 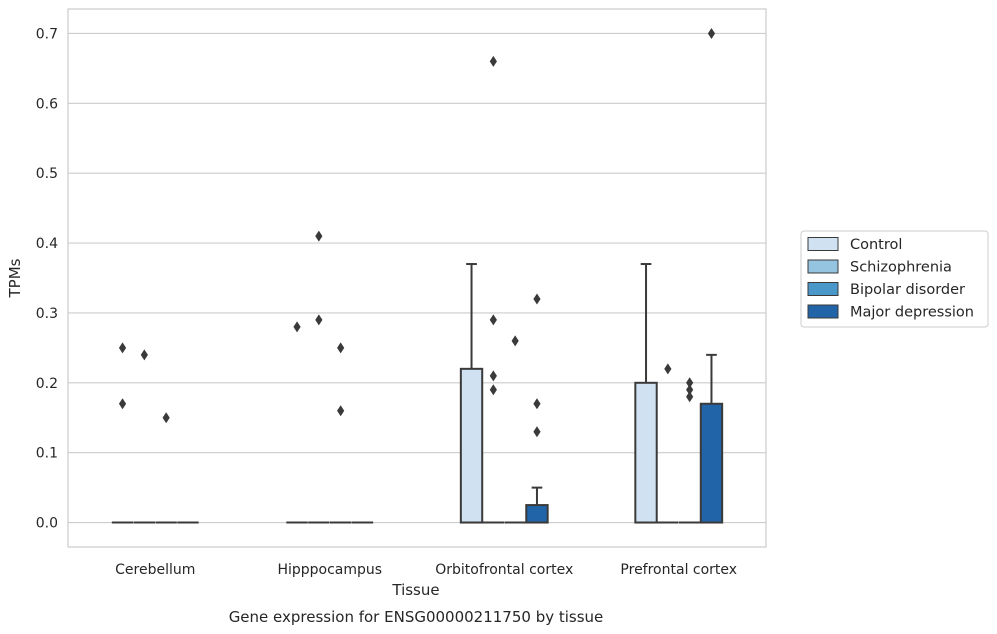 I want to click on legend-label: Schizophrenia, so click(x=901, y=268).